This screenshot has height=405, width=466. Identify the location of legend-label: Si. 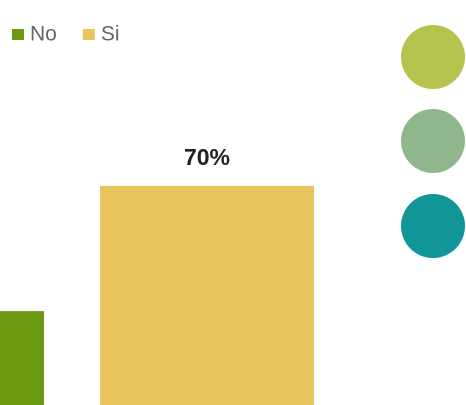
(110, 34).